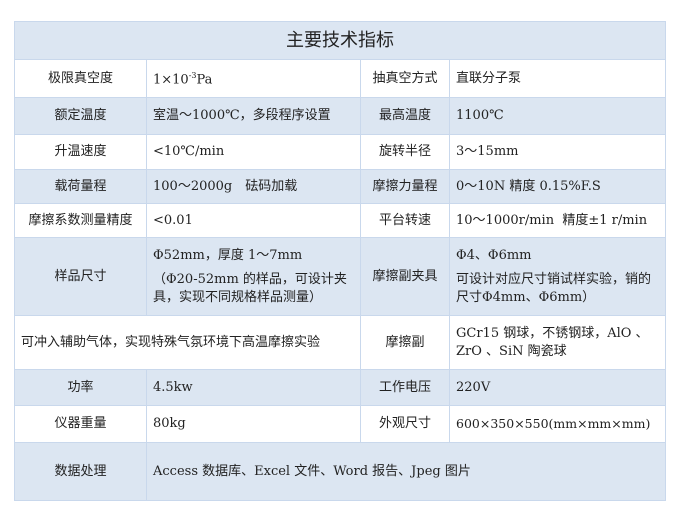  I want to click on label: 平台转速, so click(405, 220).